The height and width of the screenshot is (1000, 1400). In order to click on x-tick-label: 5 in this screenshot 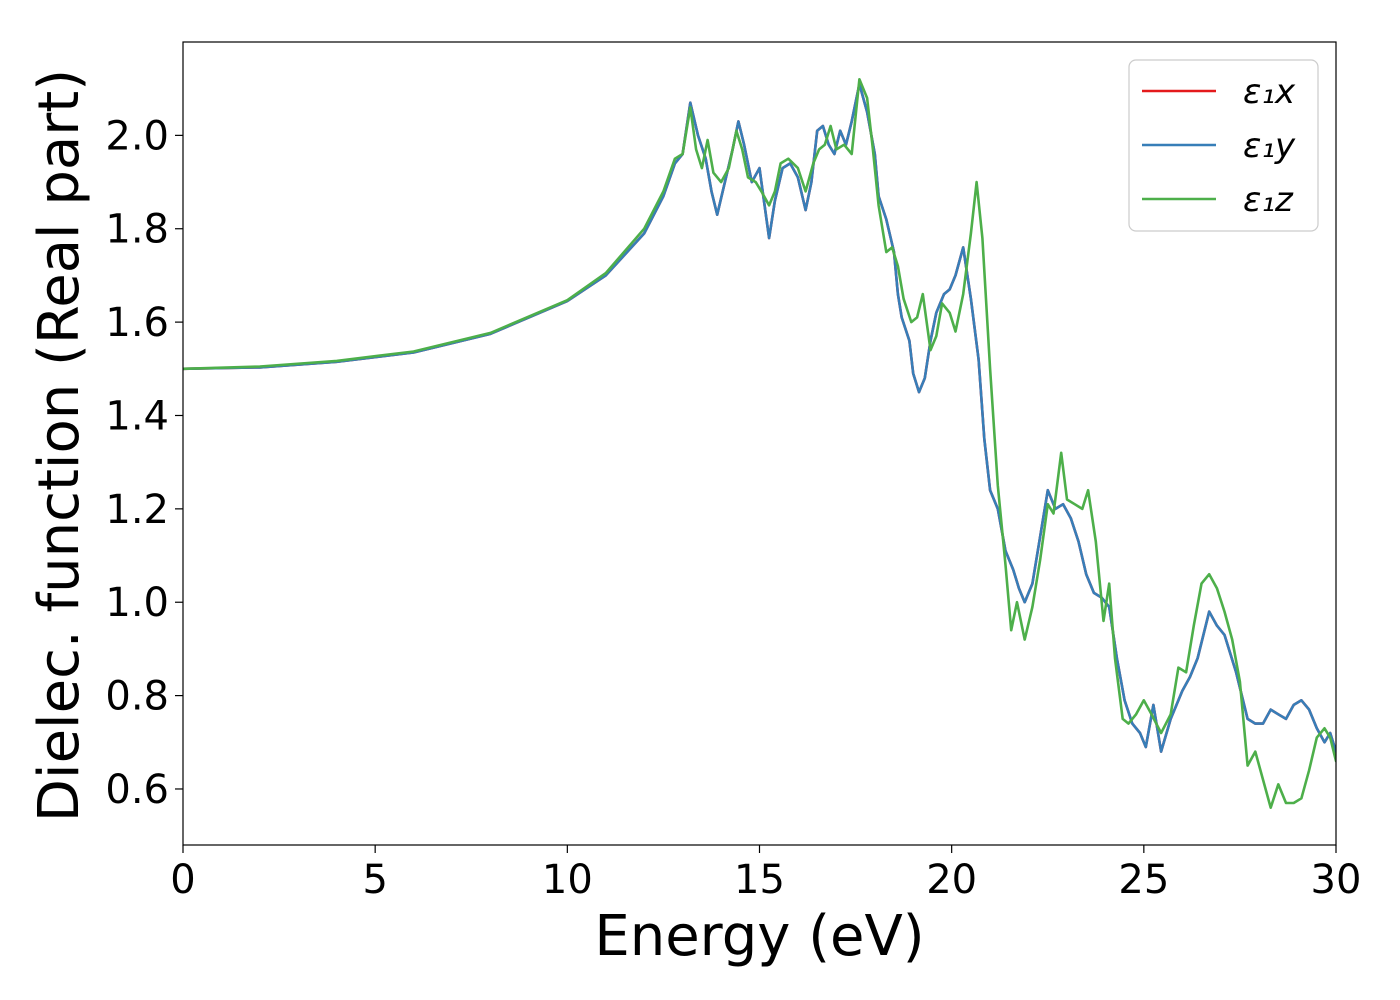, I will do `click(374, 880)`.